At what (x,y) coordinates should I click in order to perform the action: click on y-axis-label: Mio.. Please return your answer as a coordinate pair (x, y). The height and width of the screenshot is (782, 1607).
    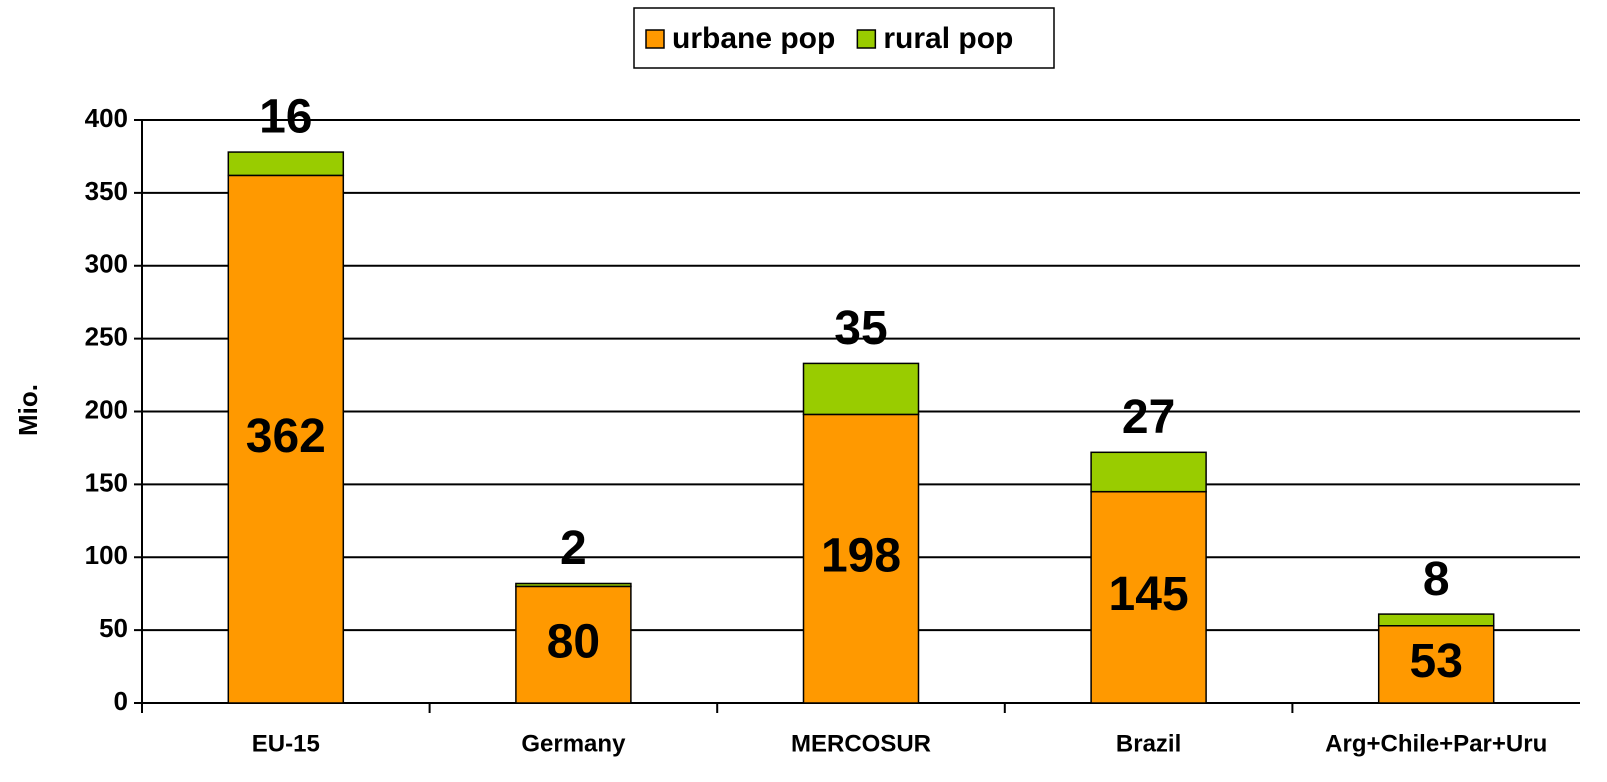
    Looking at the image, I should click on (28, 410).